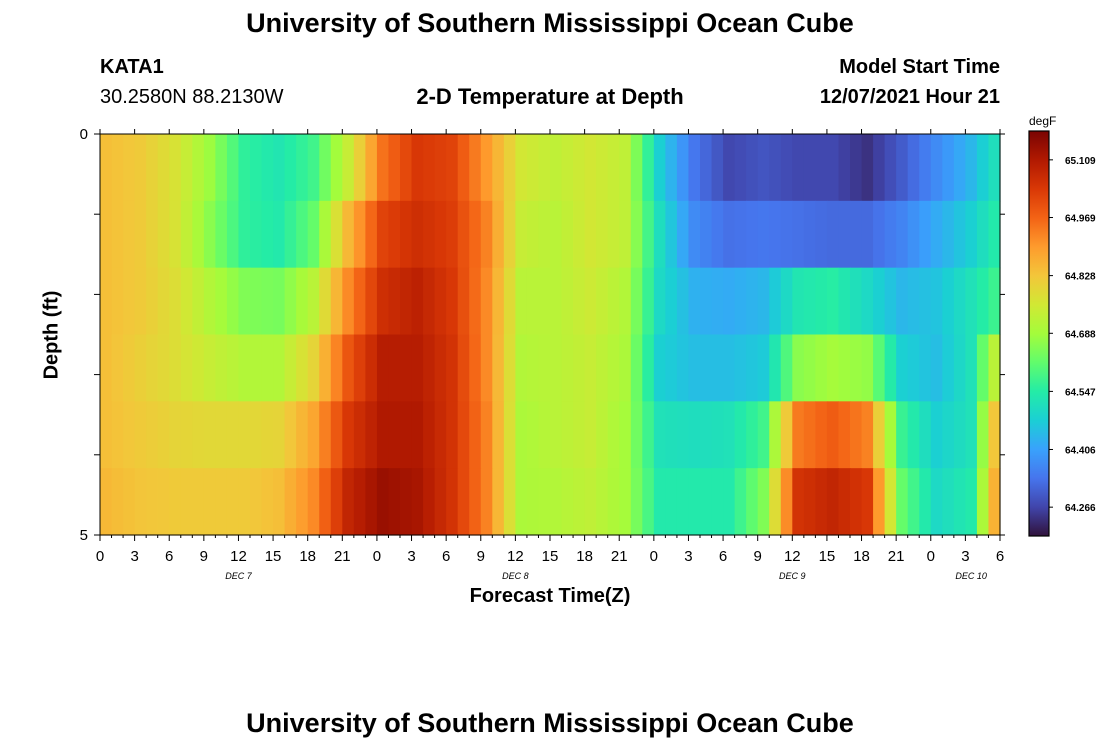 Image resolution: width=1100 pixels, height=750 pixels. What do you see at coordinates (204, 556) in the screenshot?
I see `x-tick-label: 9` at bounding box center [204, 556].